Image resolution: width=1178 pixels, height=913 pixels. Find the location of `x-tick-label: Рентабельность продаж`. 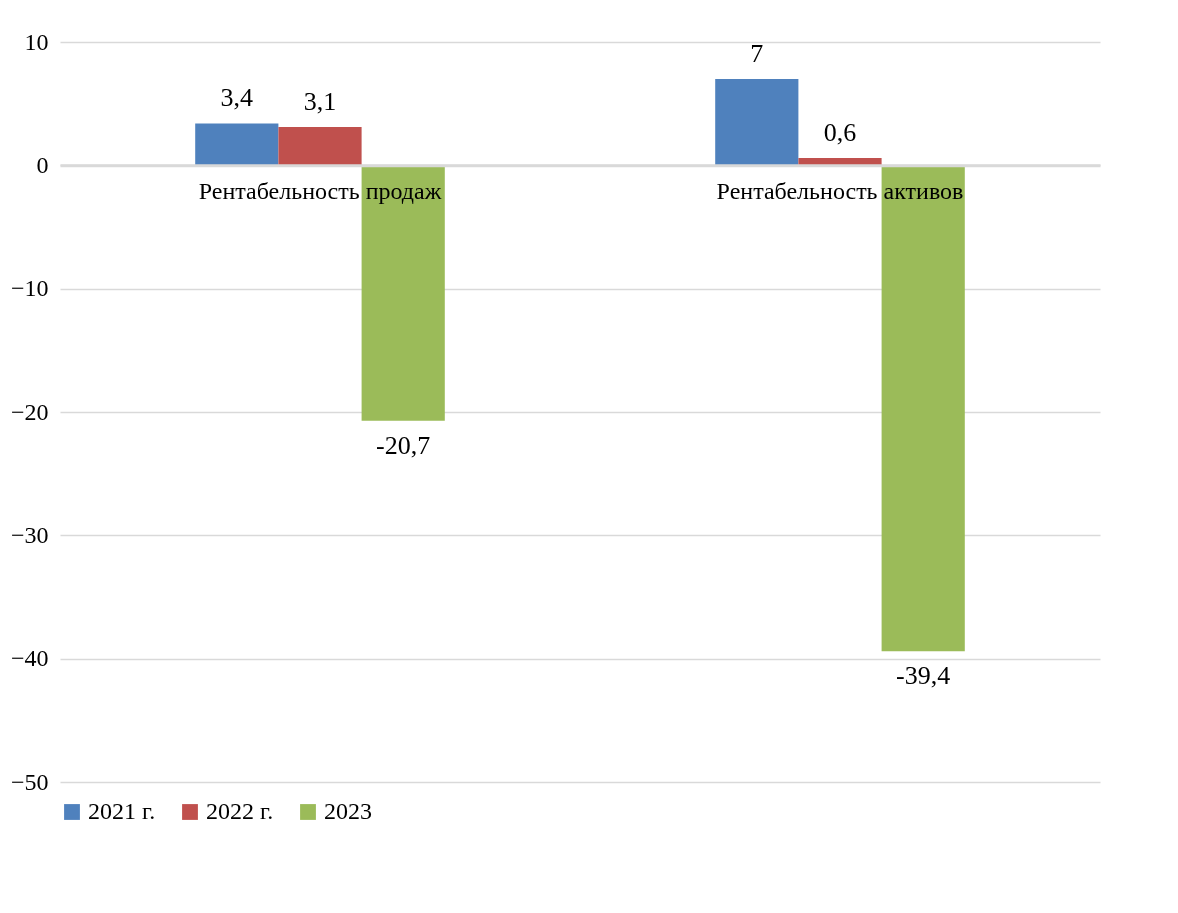

x-tick-label: Рентабельность продаж is located at coordinates (320, 190).